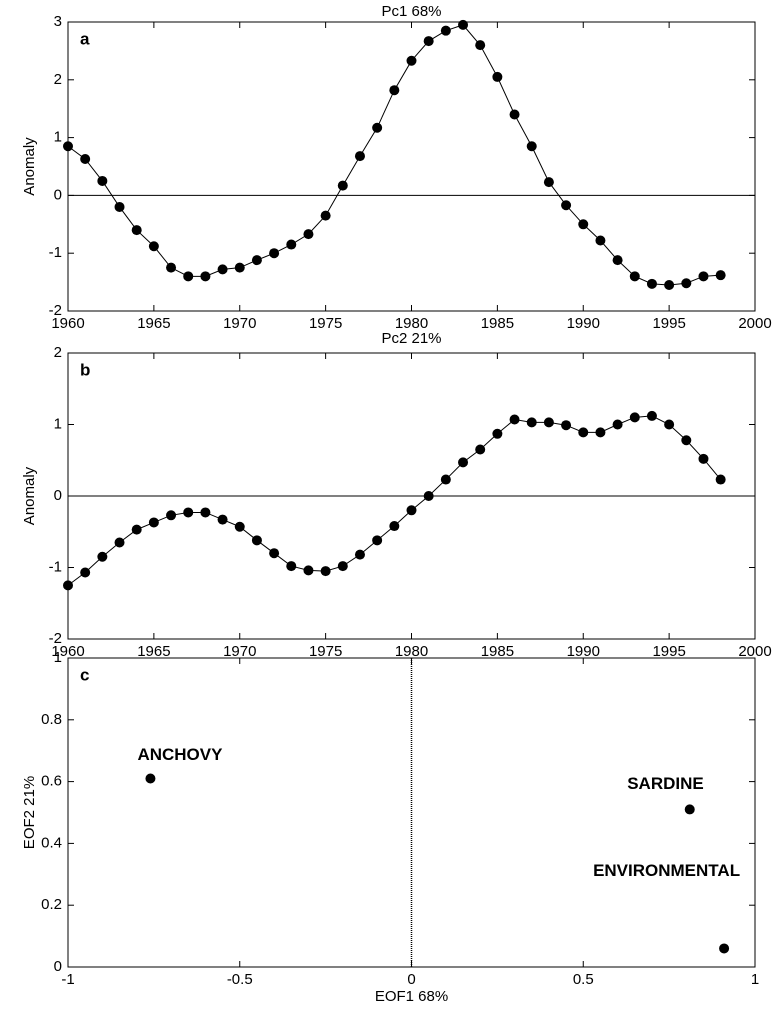  What do you see at coordinates (51, 781) in the screenshot?
I see `y-tick-label: 0.6` at bounding box center [51, 781].